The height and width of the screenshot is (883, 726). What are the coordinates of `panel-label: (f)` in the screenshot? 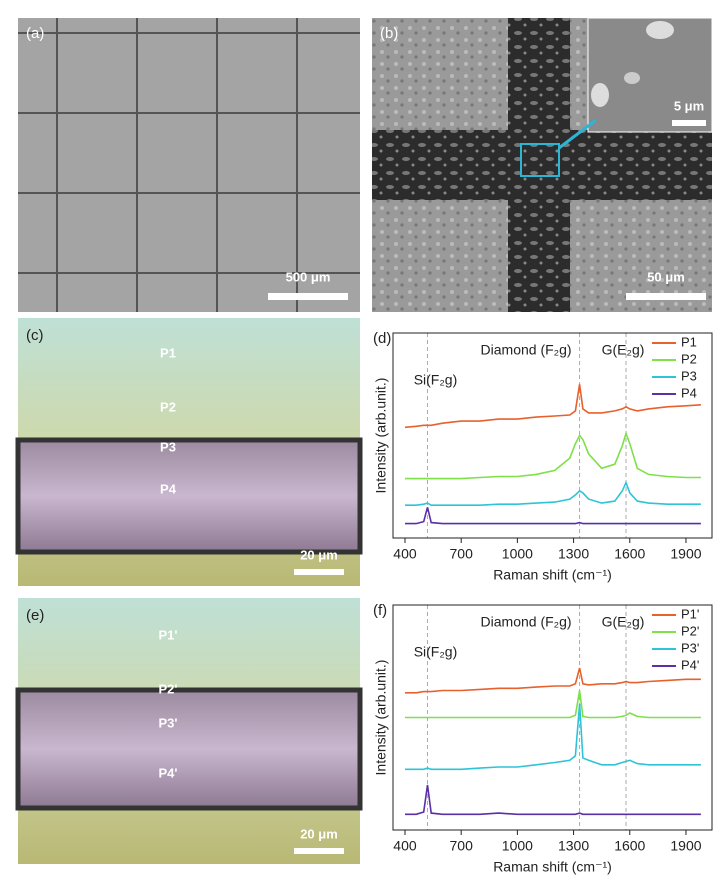 It's located at (380, 610).